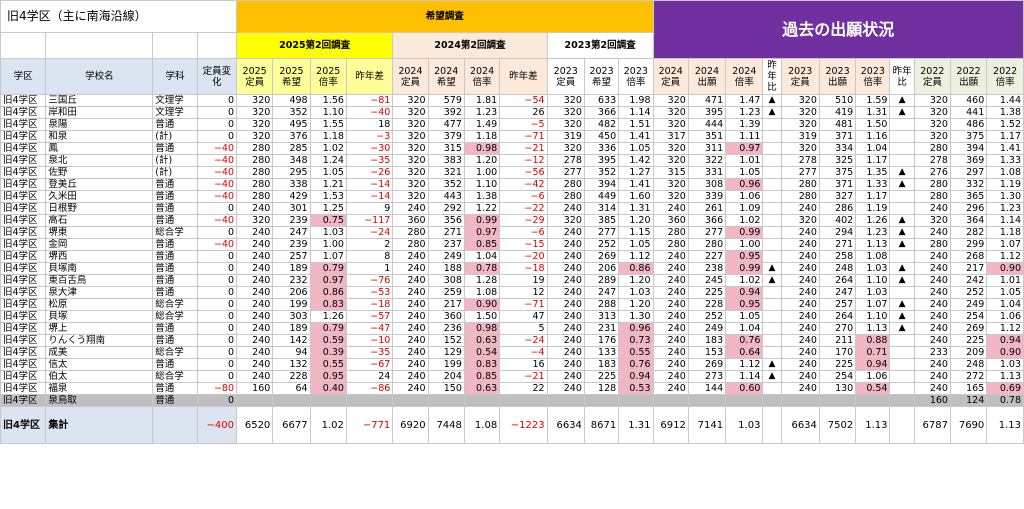 This screenshot has height=509, width=1024. Describe the element at coordinates (175, 76) in the screenshot. I see `column-header: 学科` at that location.